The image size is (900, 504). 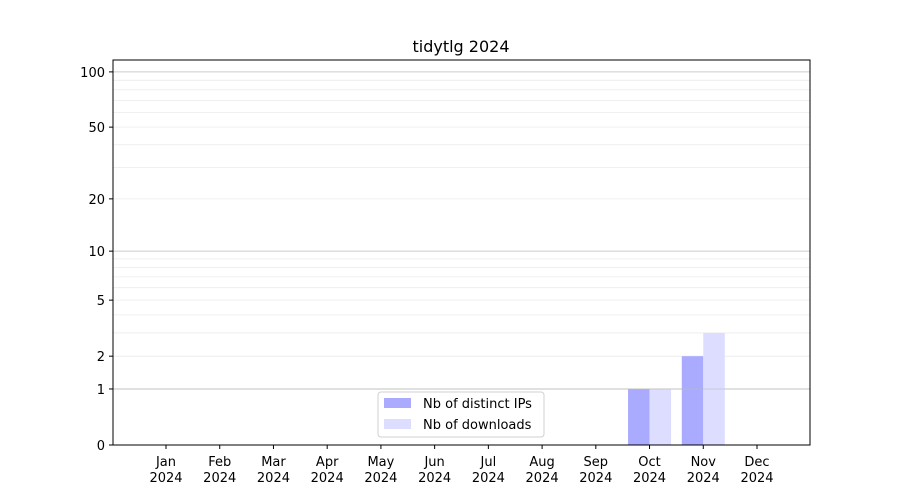 I want to click on y-tick-label: 20, so click(x=96, y=200).